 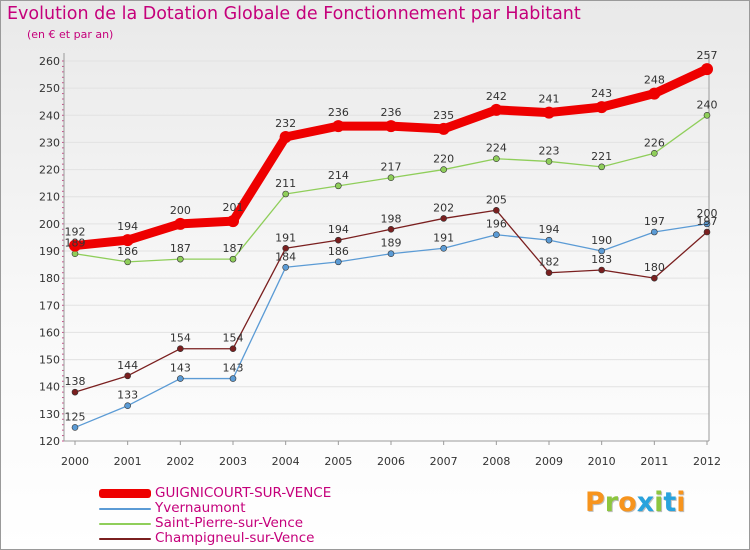 What do you see at coordinates (549, 262) in the screenshot?
I see `data-label: 182` at bounding box center [549, 262].